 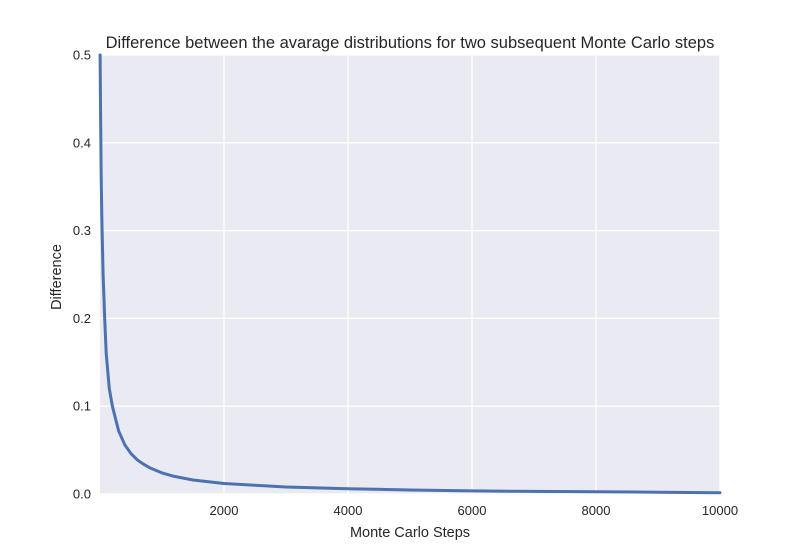 What do you see at coordinates (82, 494) in the screenshot?
I see `y-tick-label: 0.0` at bounding box center [82, 494].